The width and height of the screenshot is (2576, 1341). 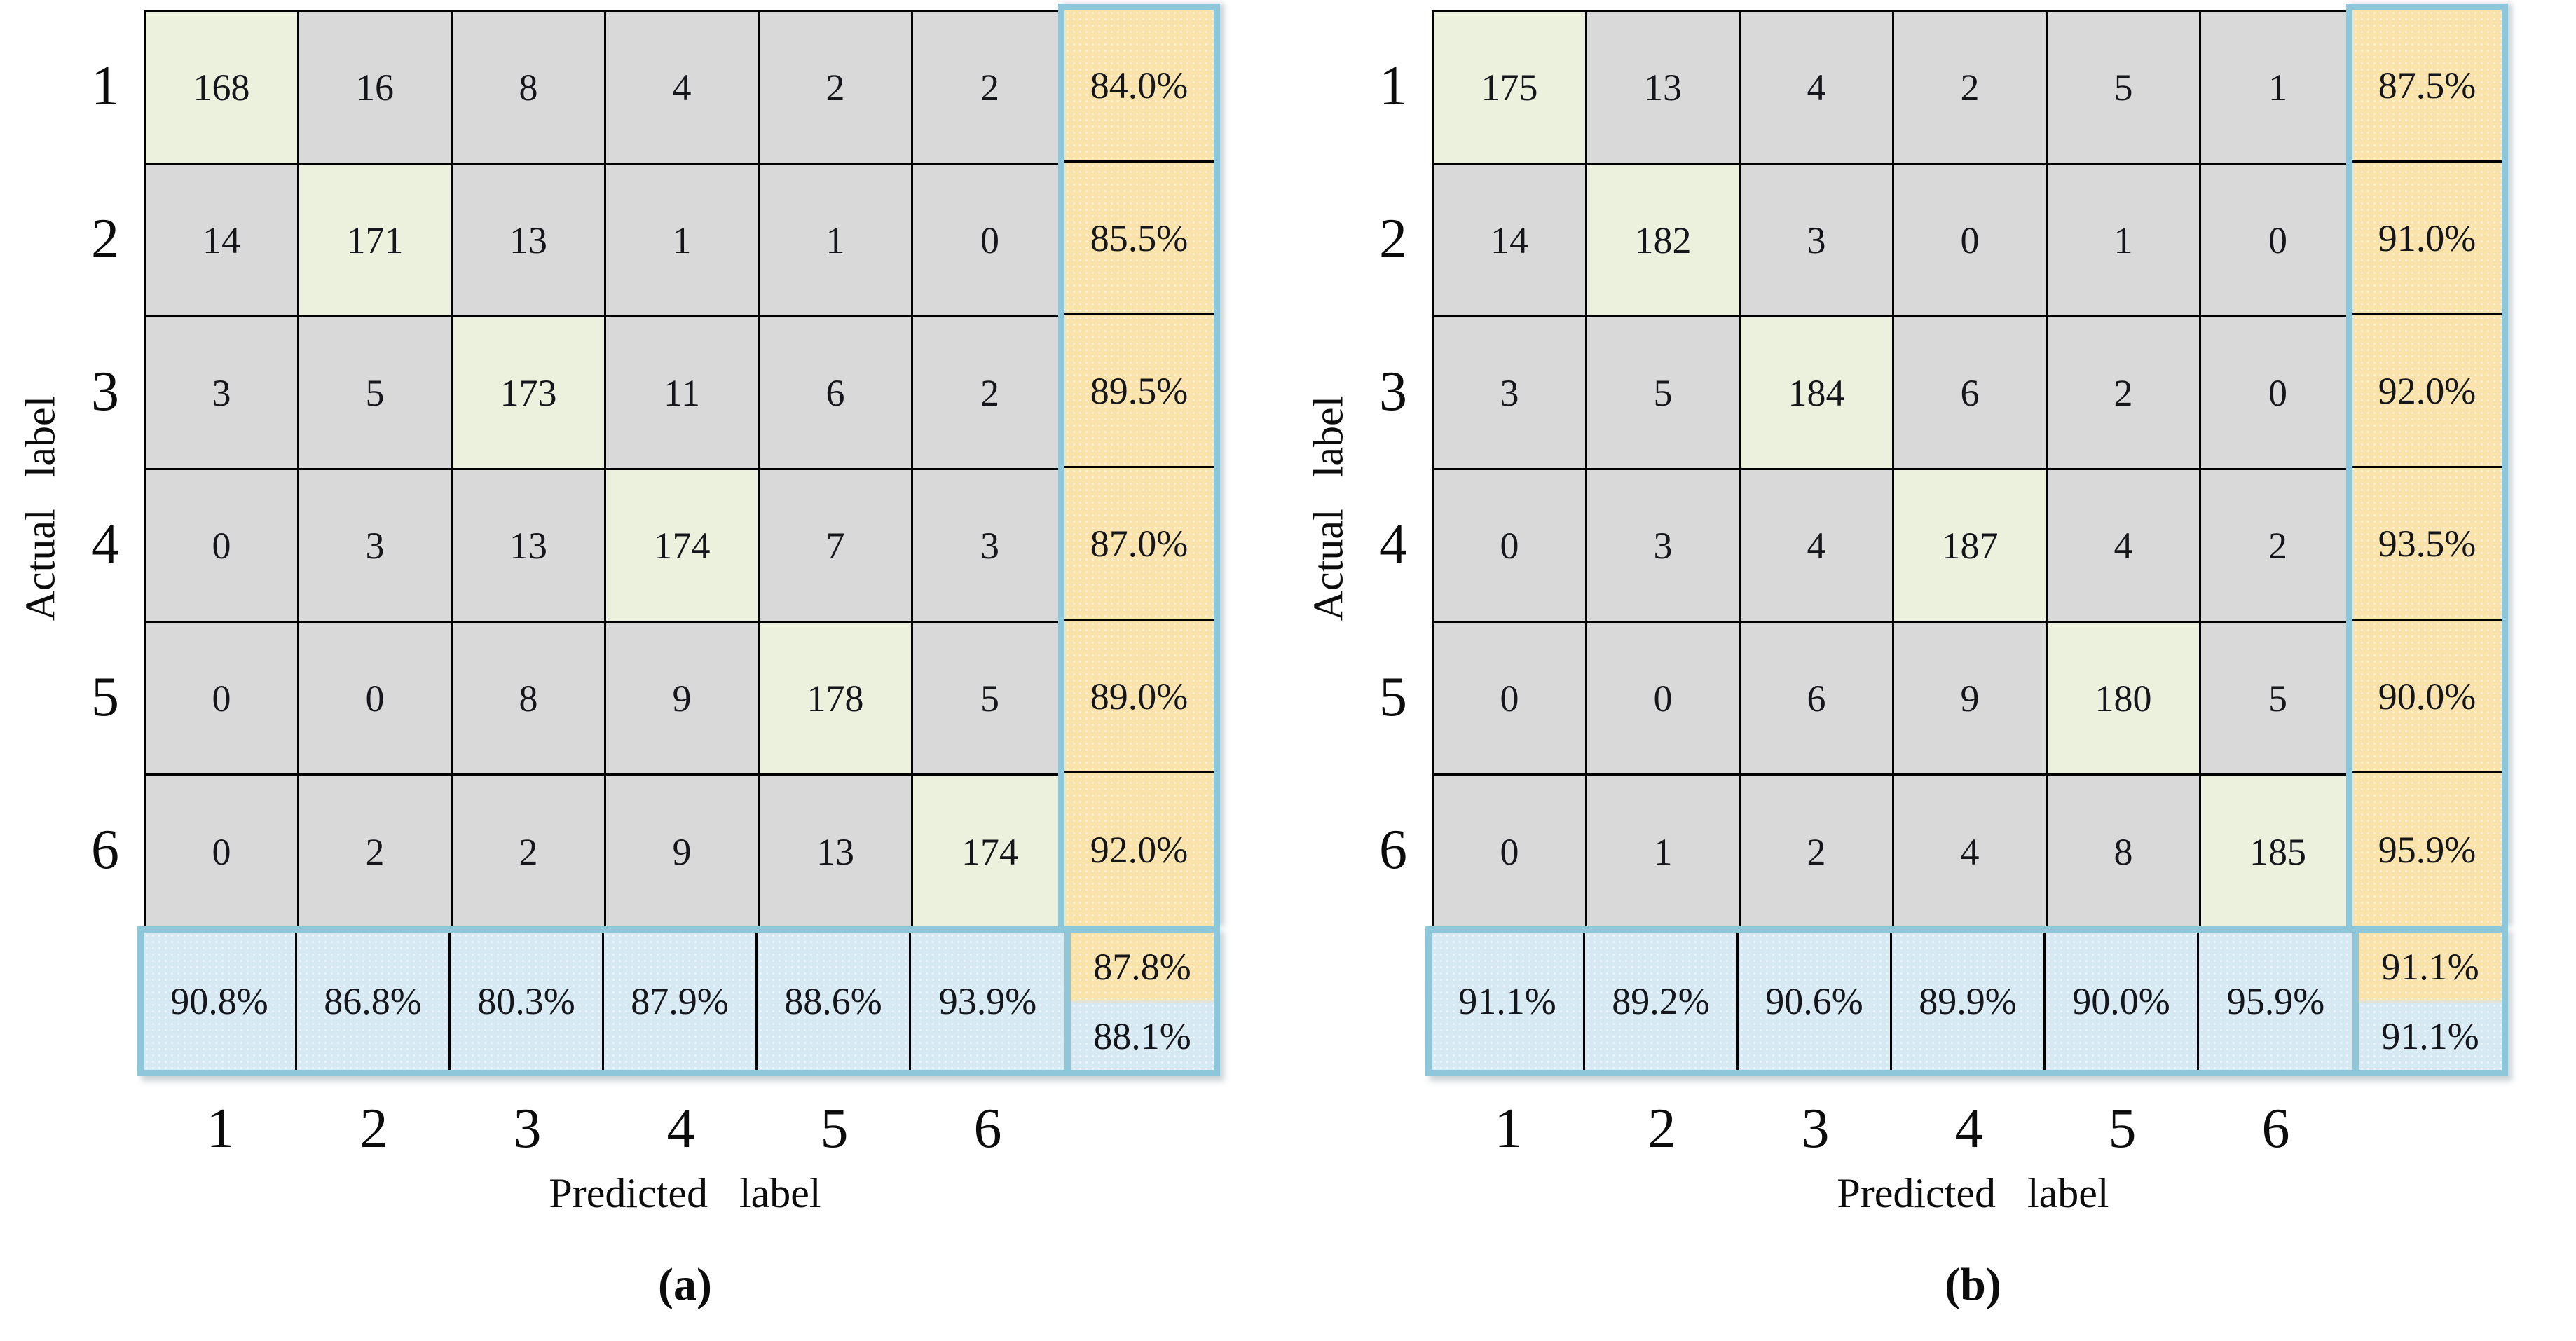 I want to click on row-recall-cell: 87.5%, so click(x=2427, y=87).